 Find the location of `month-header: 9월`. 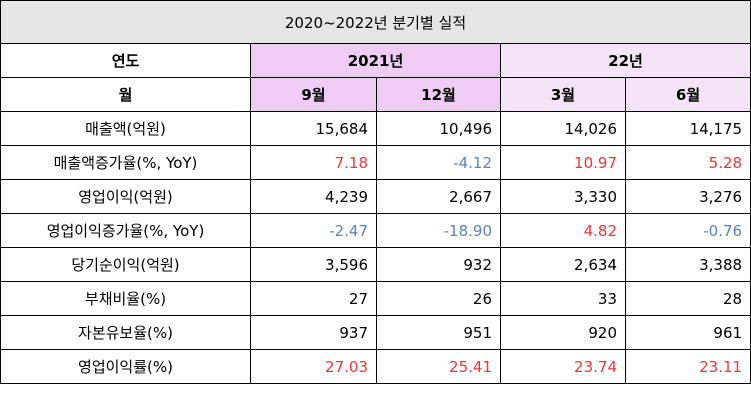

month-header: 9월 is located at coordinates (313, 94).